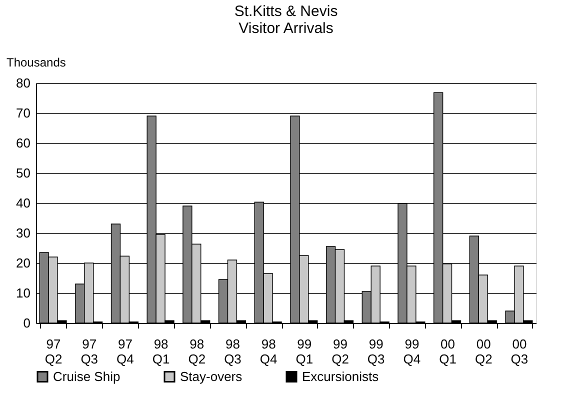 Image resolution: width=582 pixels, height=419 pixels. Describe the element at coordinates (23, 113) in the screenshot. I see `y-tick-label: 70` at that location.